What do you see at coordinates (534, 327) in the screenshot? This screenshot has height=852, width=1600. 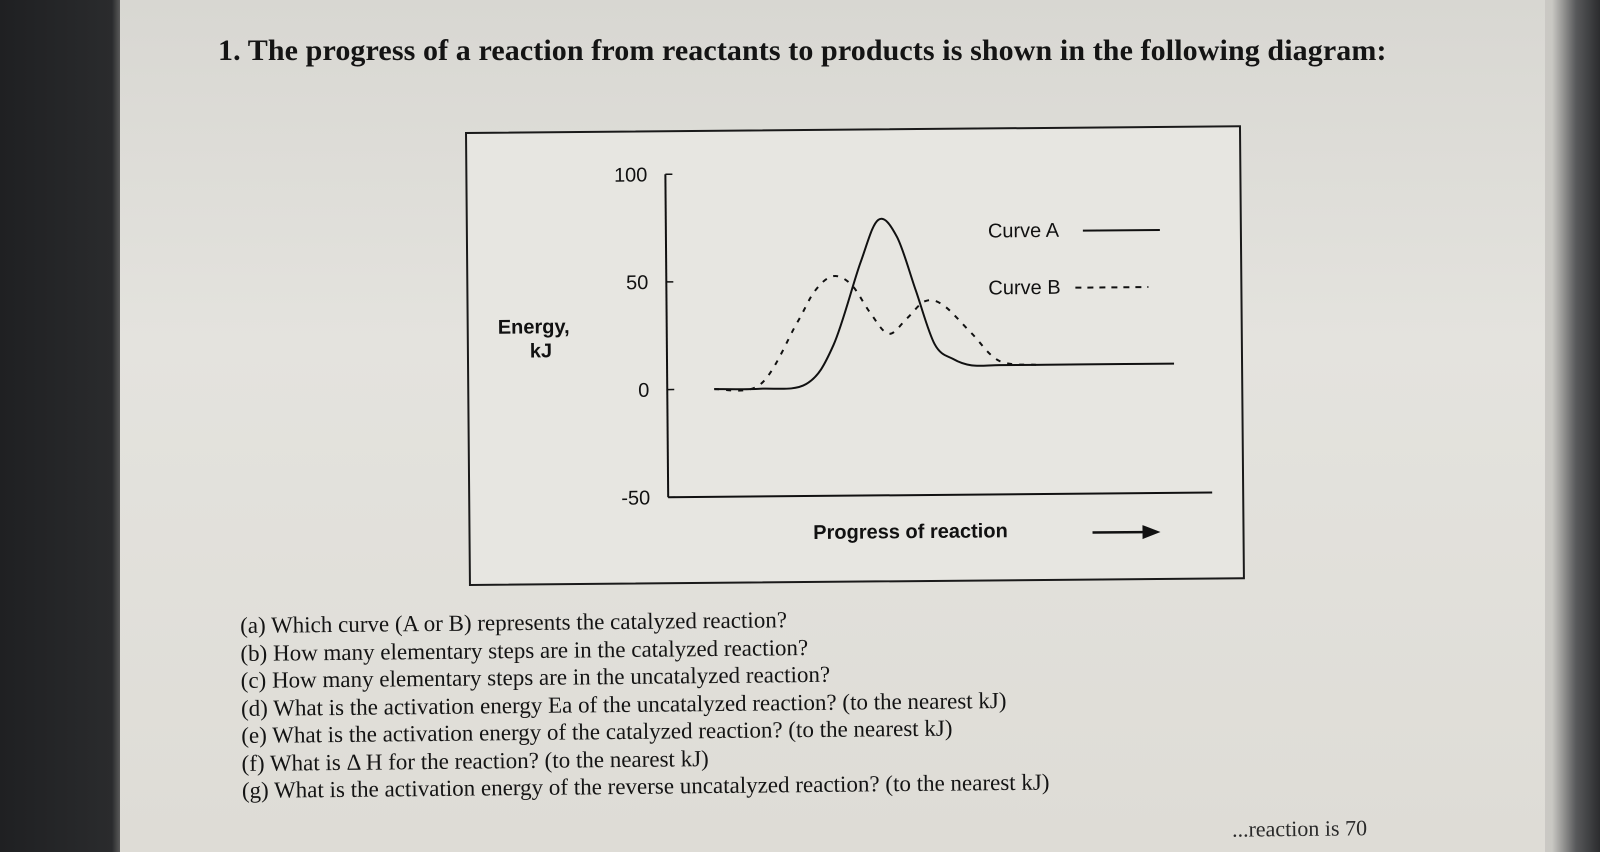 I see `y-axis-label-line1: Energy,` at bounding box center [534, 327].